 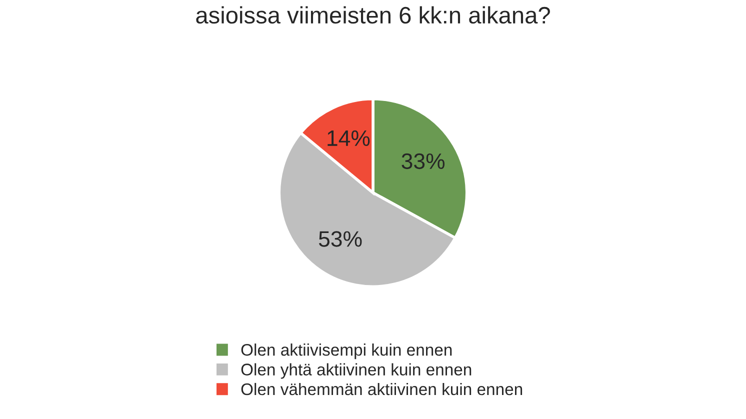 I want to click on data-label: 14%, so click(x=349, y=138).